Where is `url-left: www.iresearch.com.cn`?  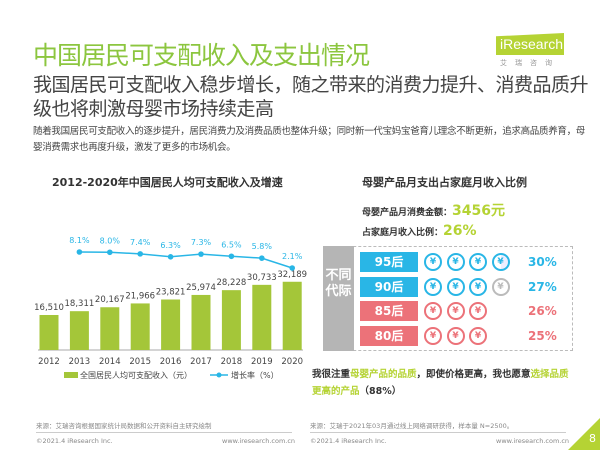
url-left: www.iresearch.com.cn is located at coordinates (259, 441).